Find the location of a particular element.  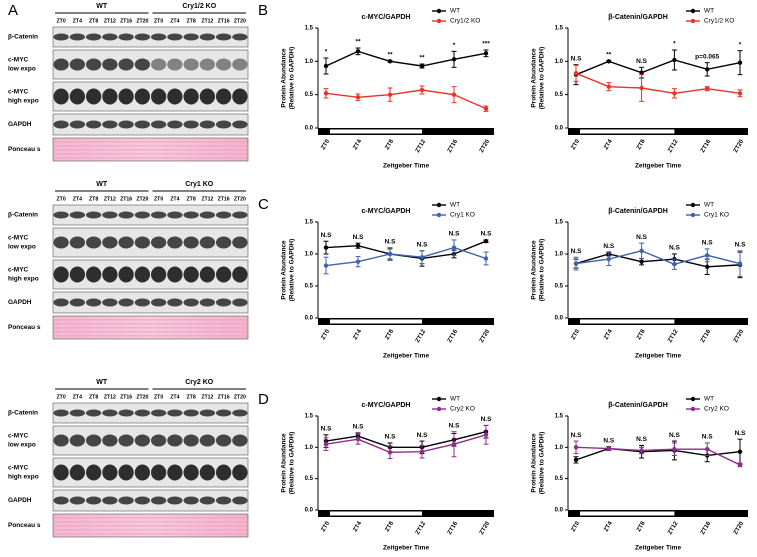

y-tick-label: 0.0 is located at coordinates (559, 511).